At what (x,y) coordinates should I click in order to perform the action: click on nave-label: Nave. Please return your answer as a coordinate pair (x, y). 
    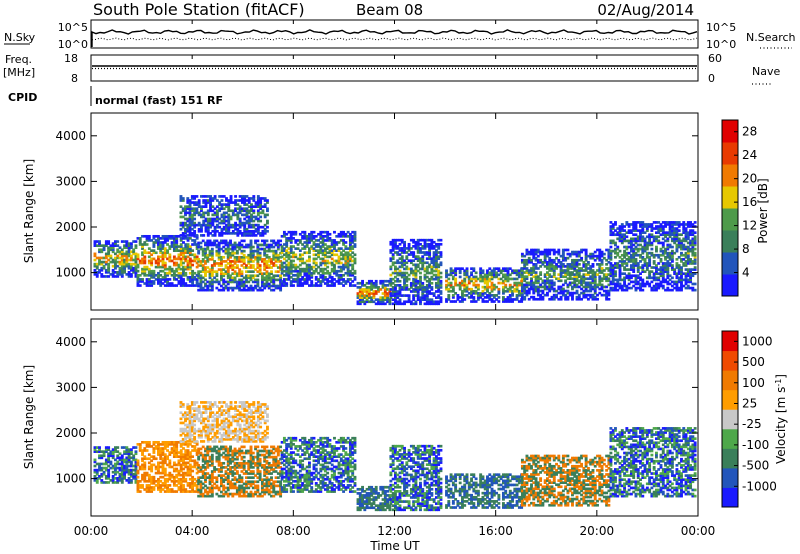
    Looking at the image, I should click on (766, 71).